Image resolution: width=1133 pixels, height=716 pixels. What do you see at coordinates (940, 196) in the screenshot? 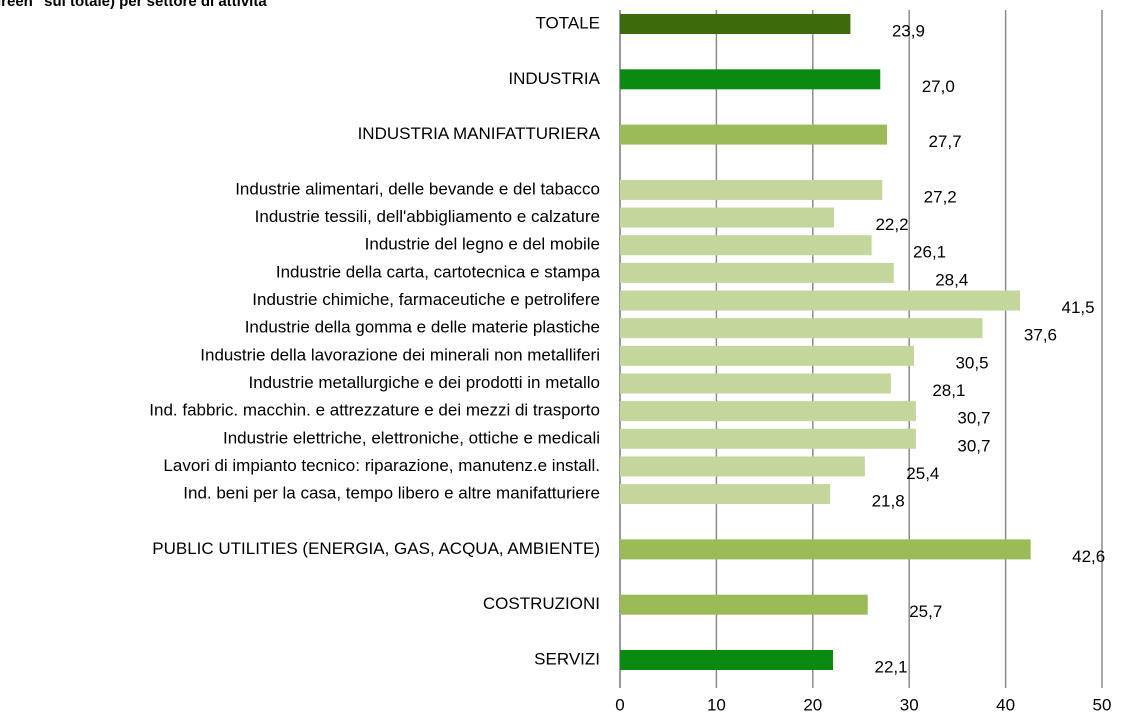
I see `value-label: 27,2` at bounding box center [940, 196].